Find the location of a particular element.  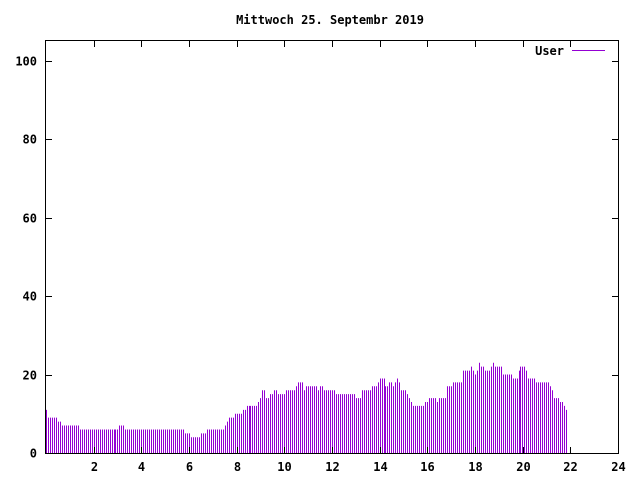

y-tick-label: 80 is located at coordinates (30, 140).